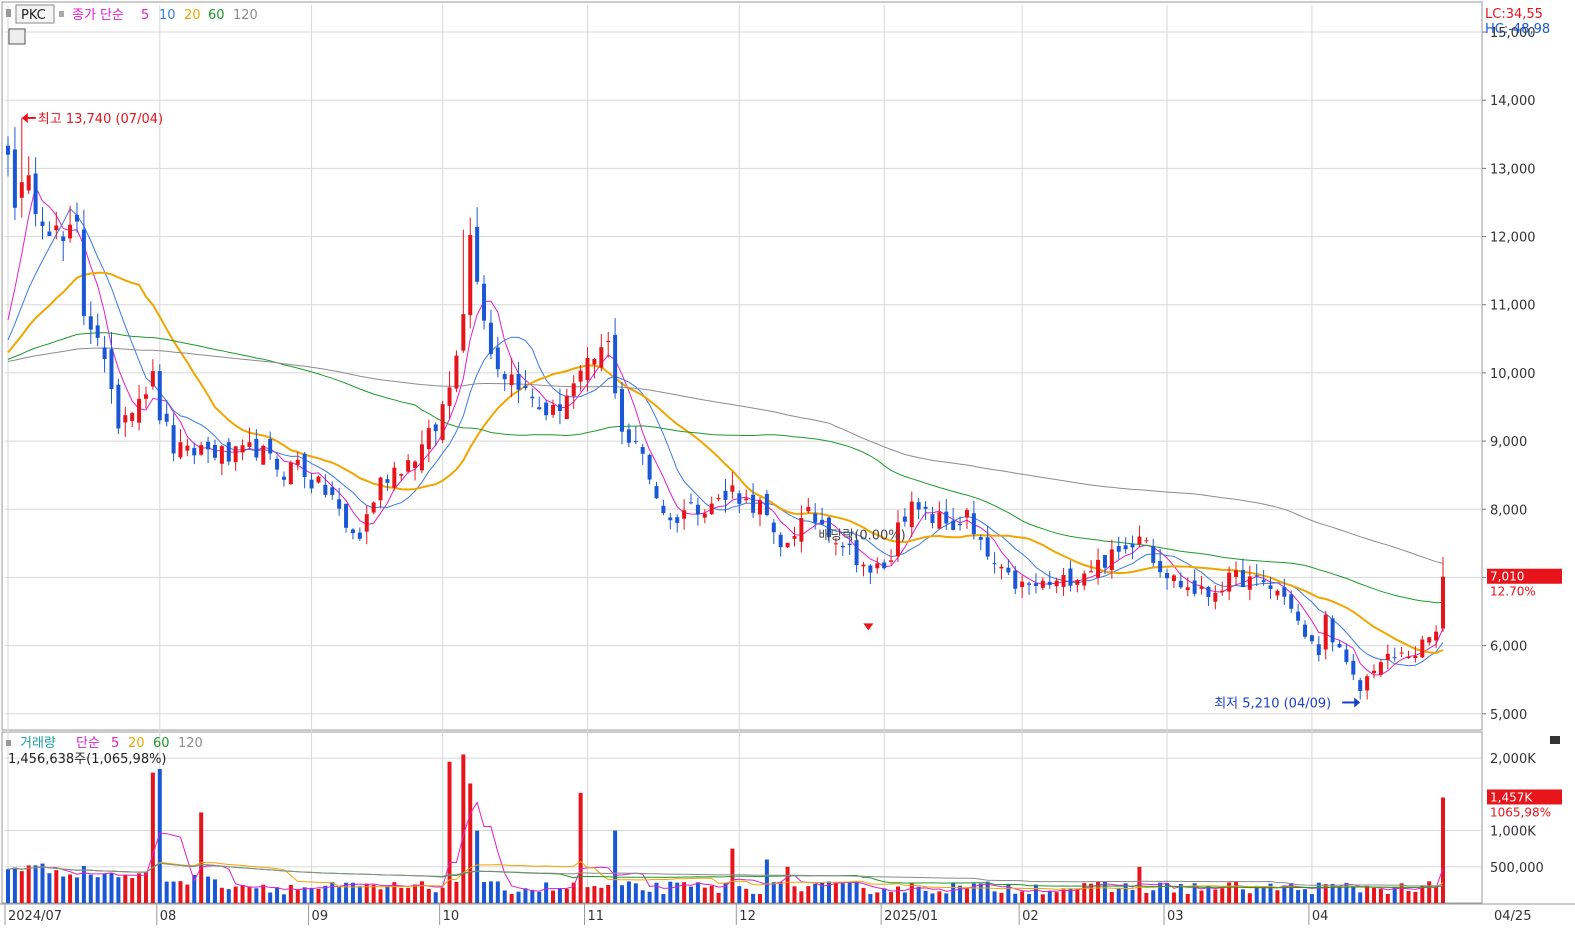 Image resolution: width=1575 pixels, height=932 pixels. I want to click on legend-handle, so click(8, 13).